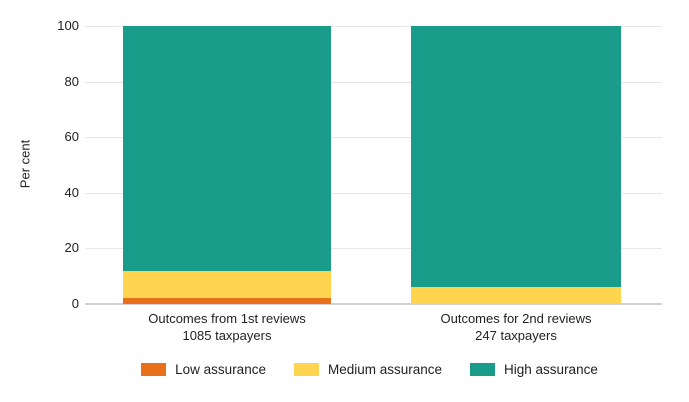 This screenshot has height=402, width=689. What do you see at coordinates (516, 295) in the screenshot?
I see `bar-2-segment-medium-assurance` at bounding box center [516, 295].